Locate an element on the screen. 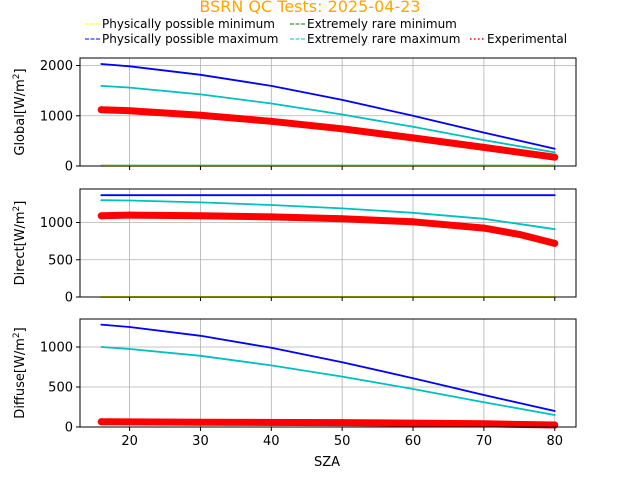  x-tick-label: 70 is located at coordinates (484, 441).